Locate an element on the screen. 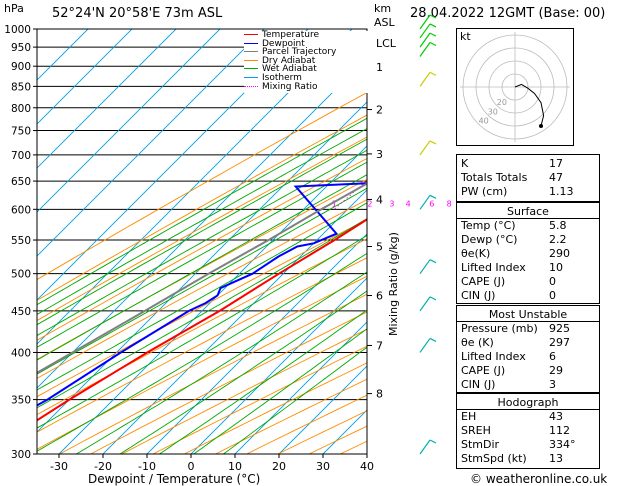 This screenshot has height=486, width=629. table-title: Most Unstable is located at coordinates (528, 314).